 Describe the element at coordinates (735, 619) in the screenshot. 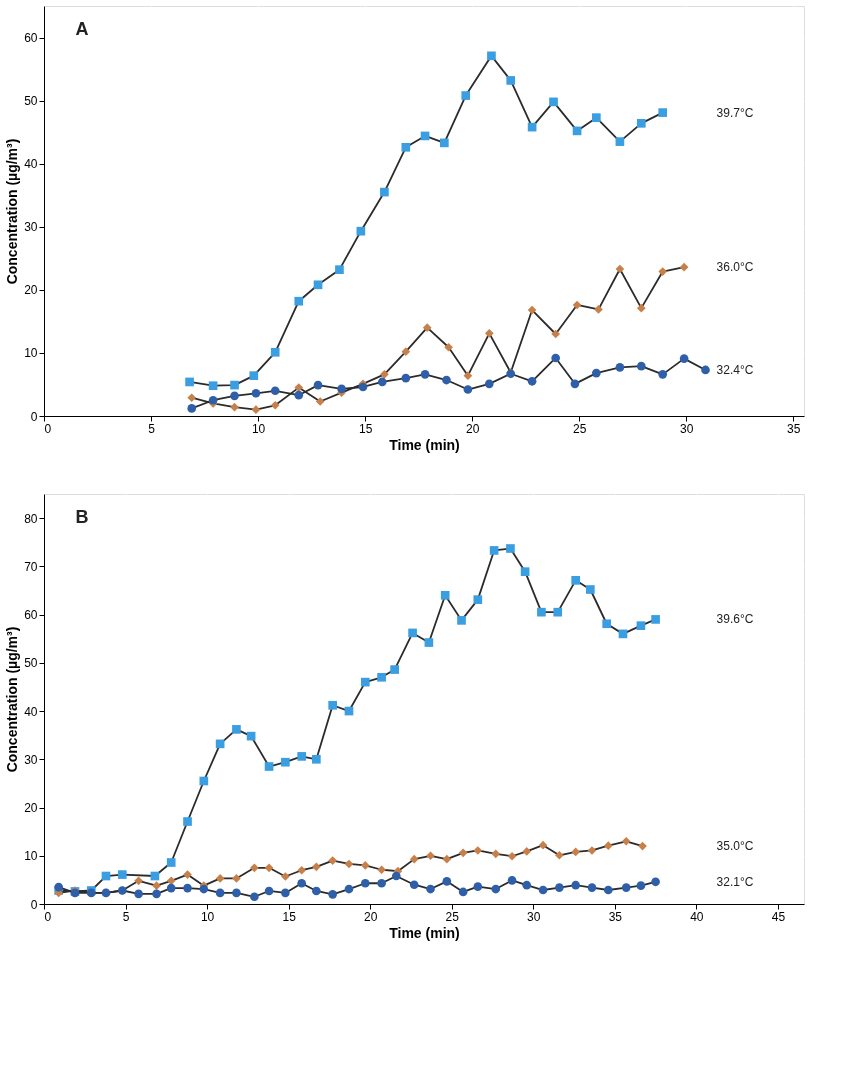

I see `text: 39.6°C` at that location.